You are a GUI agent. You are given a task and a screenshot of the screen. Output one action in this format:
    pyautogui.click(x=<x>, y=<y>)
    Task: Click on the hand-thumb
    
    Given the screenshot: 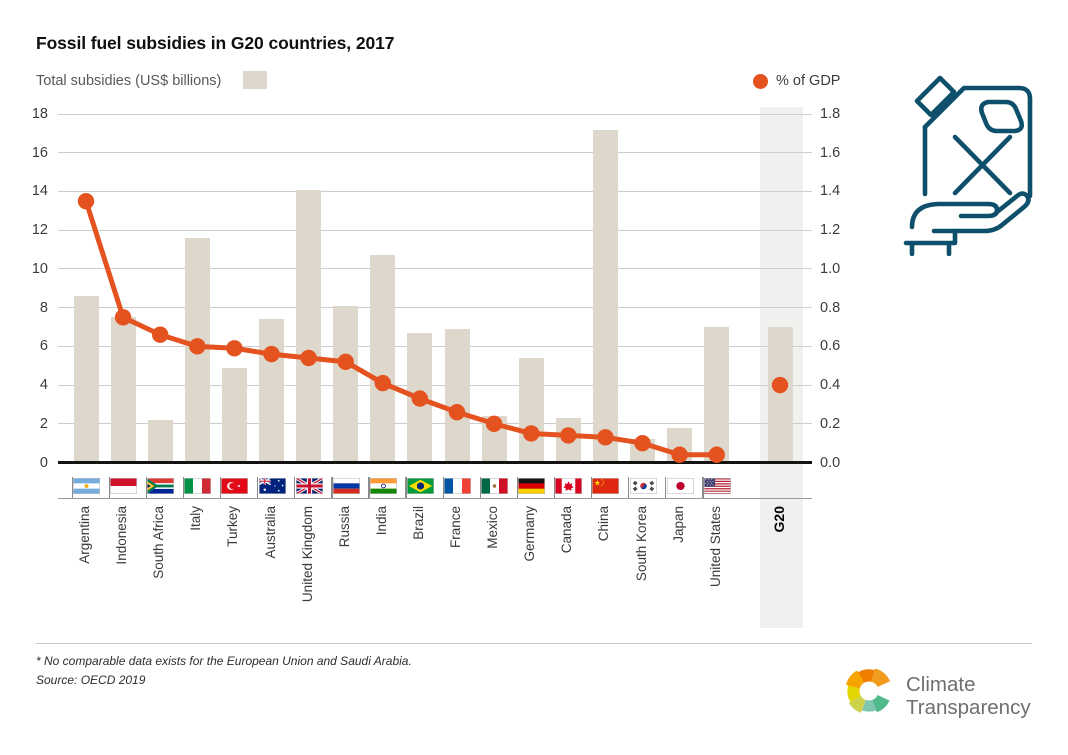 What is the action you would take?
    pyautogui.click(x=981, y=212)
    